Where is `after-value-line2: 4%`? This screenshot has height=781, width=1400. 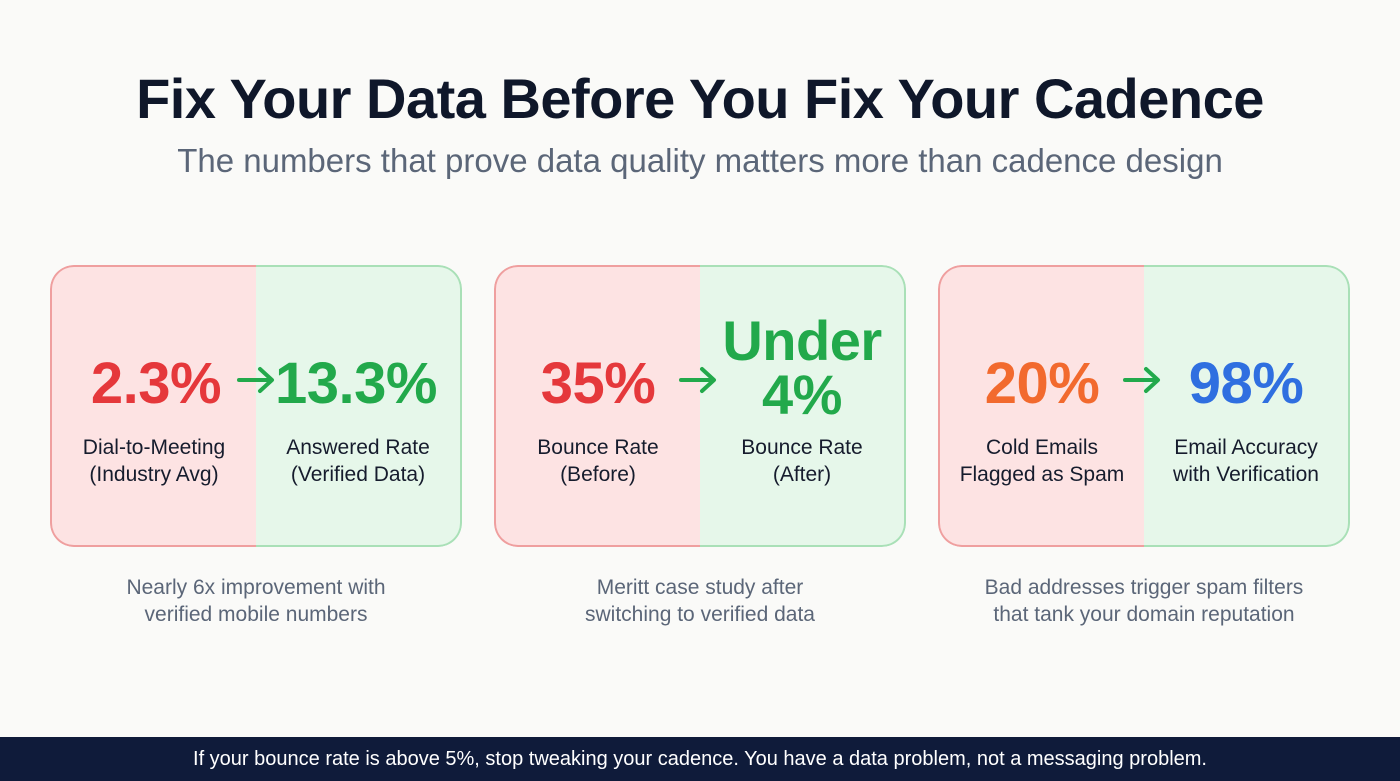 after-value-line2: 4% is located at coordinates (802, 394).